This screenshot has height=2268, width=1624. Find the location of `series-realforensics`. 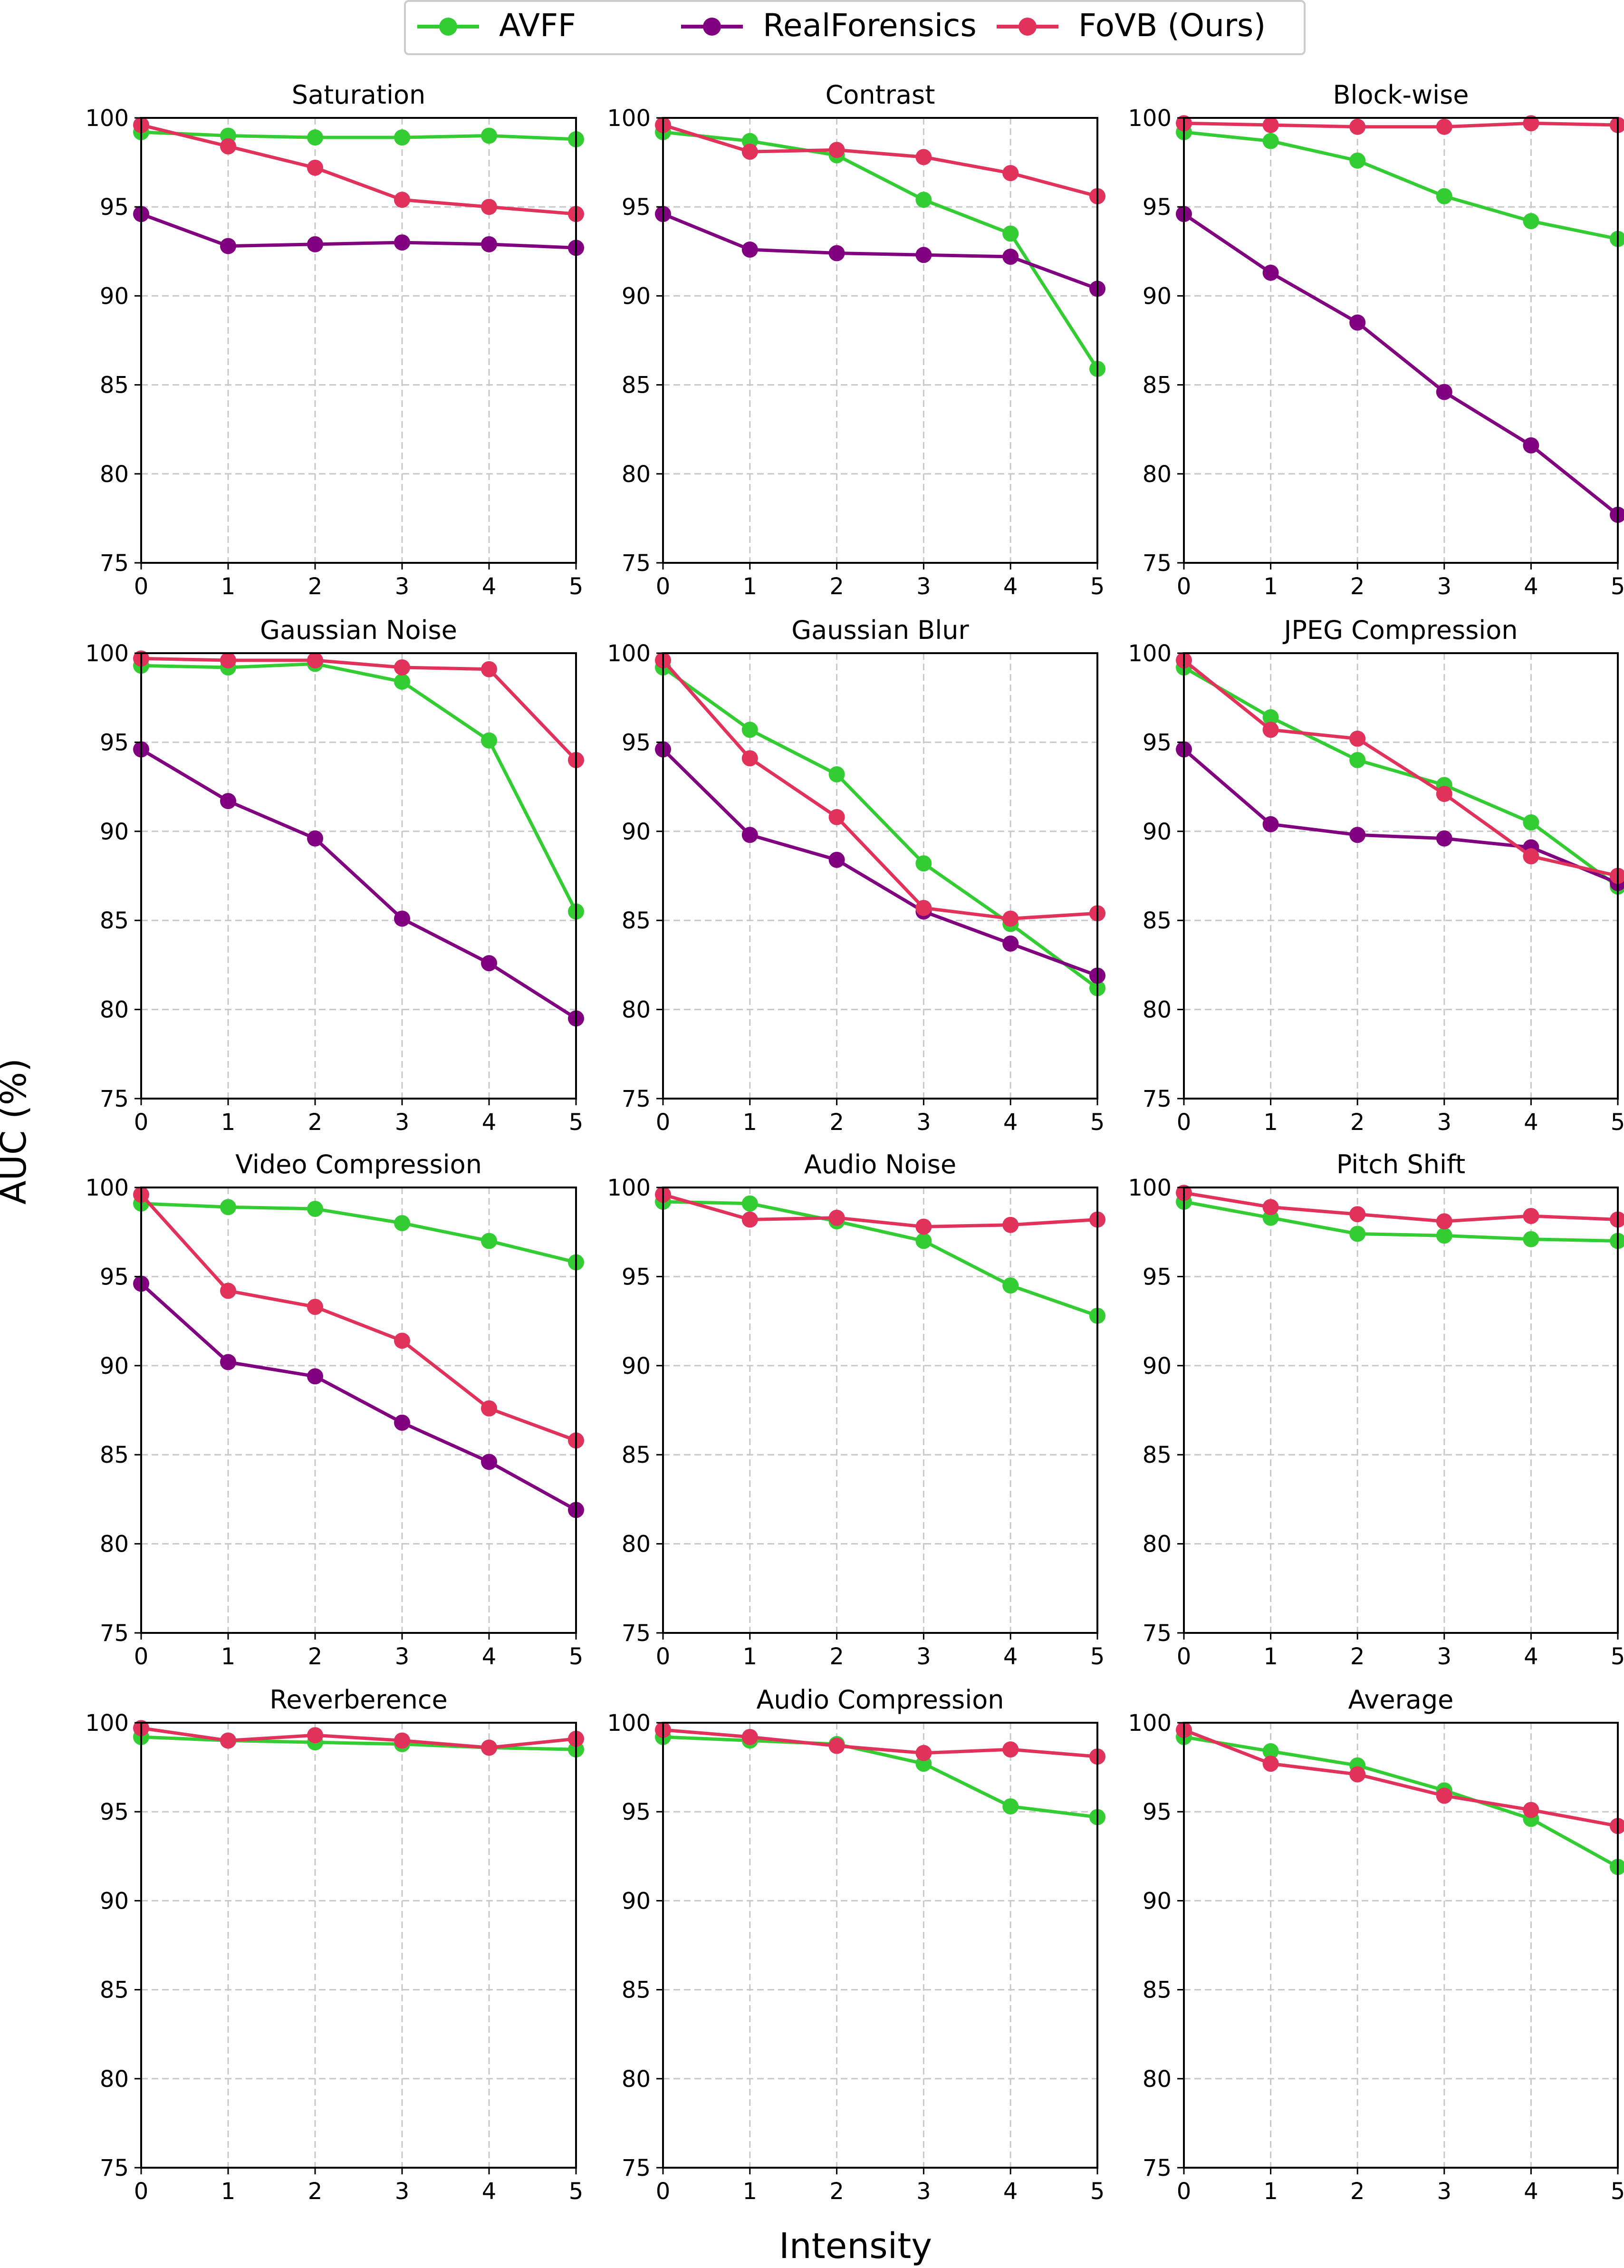

series-realforensics is located at coordinates (358, 884).